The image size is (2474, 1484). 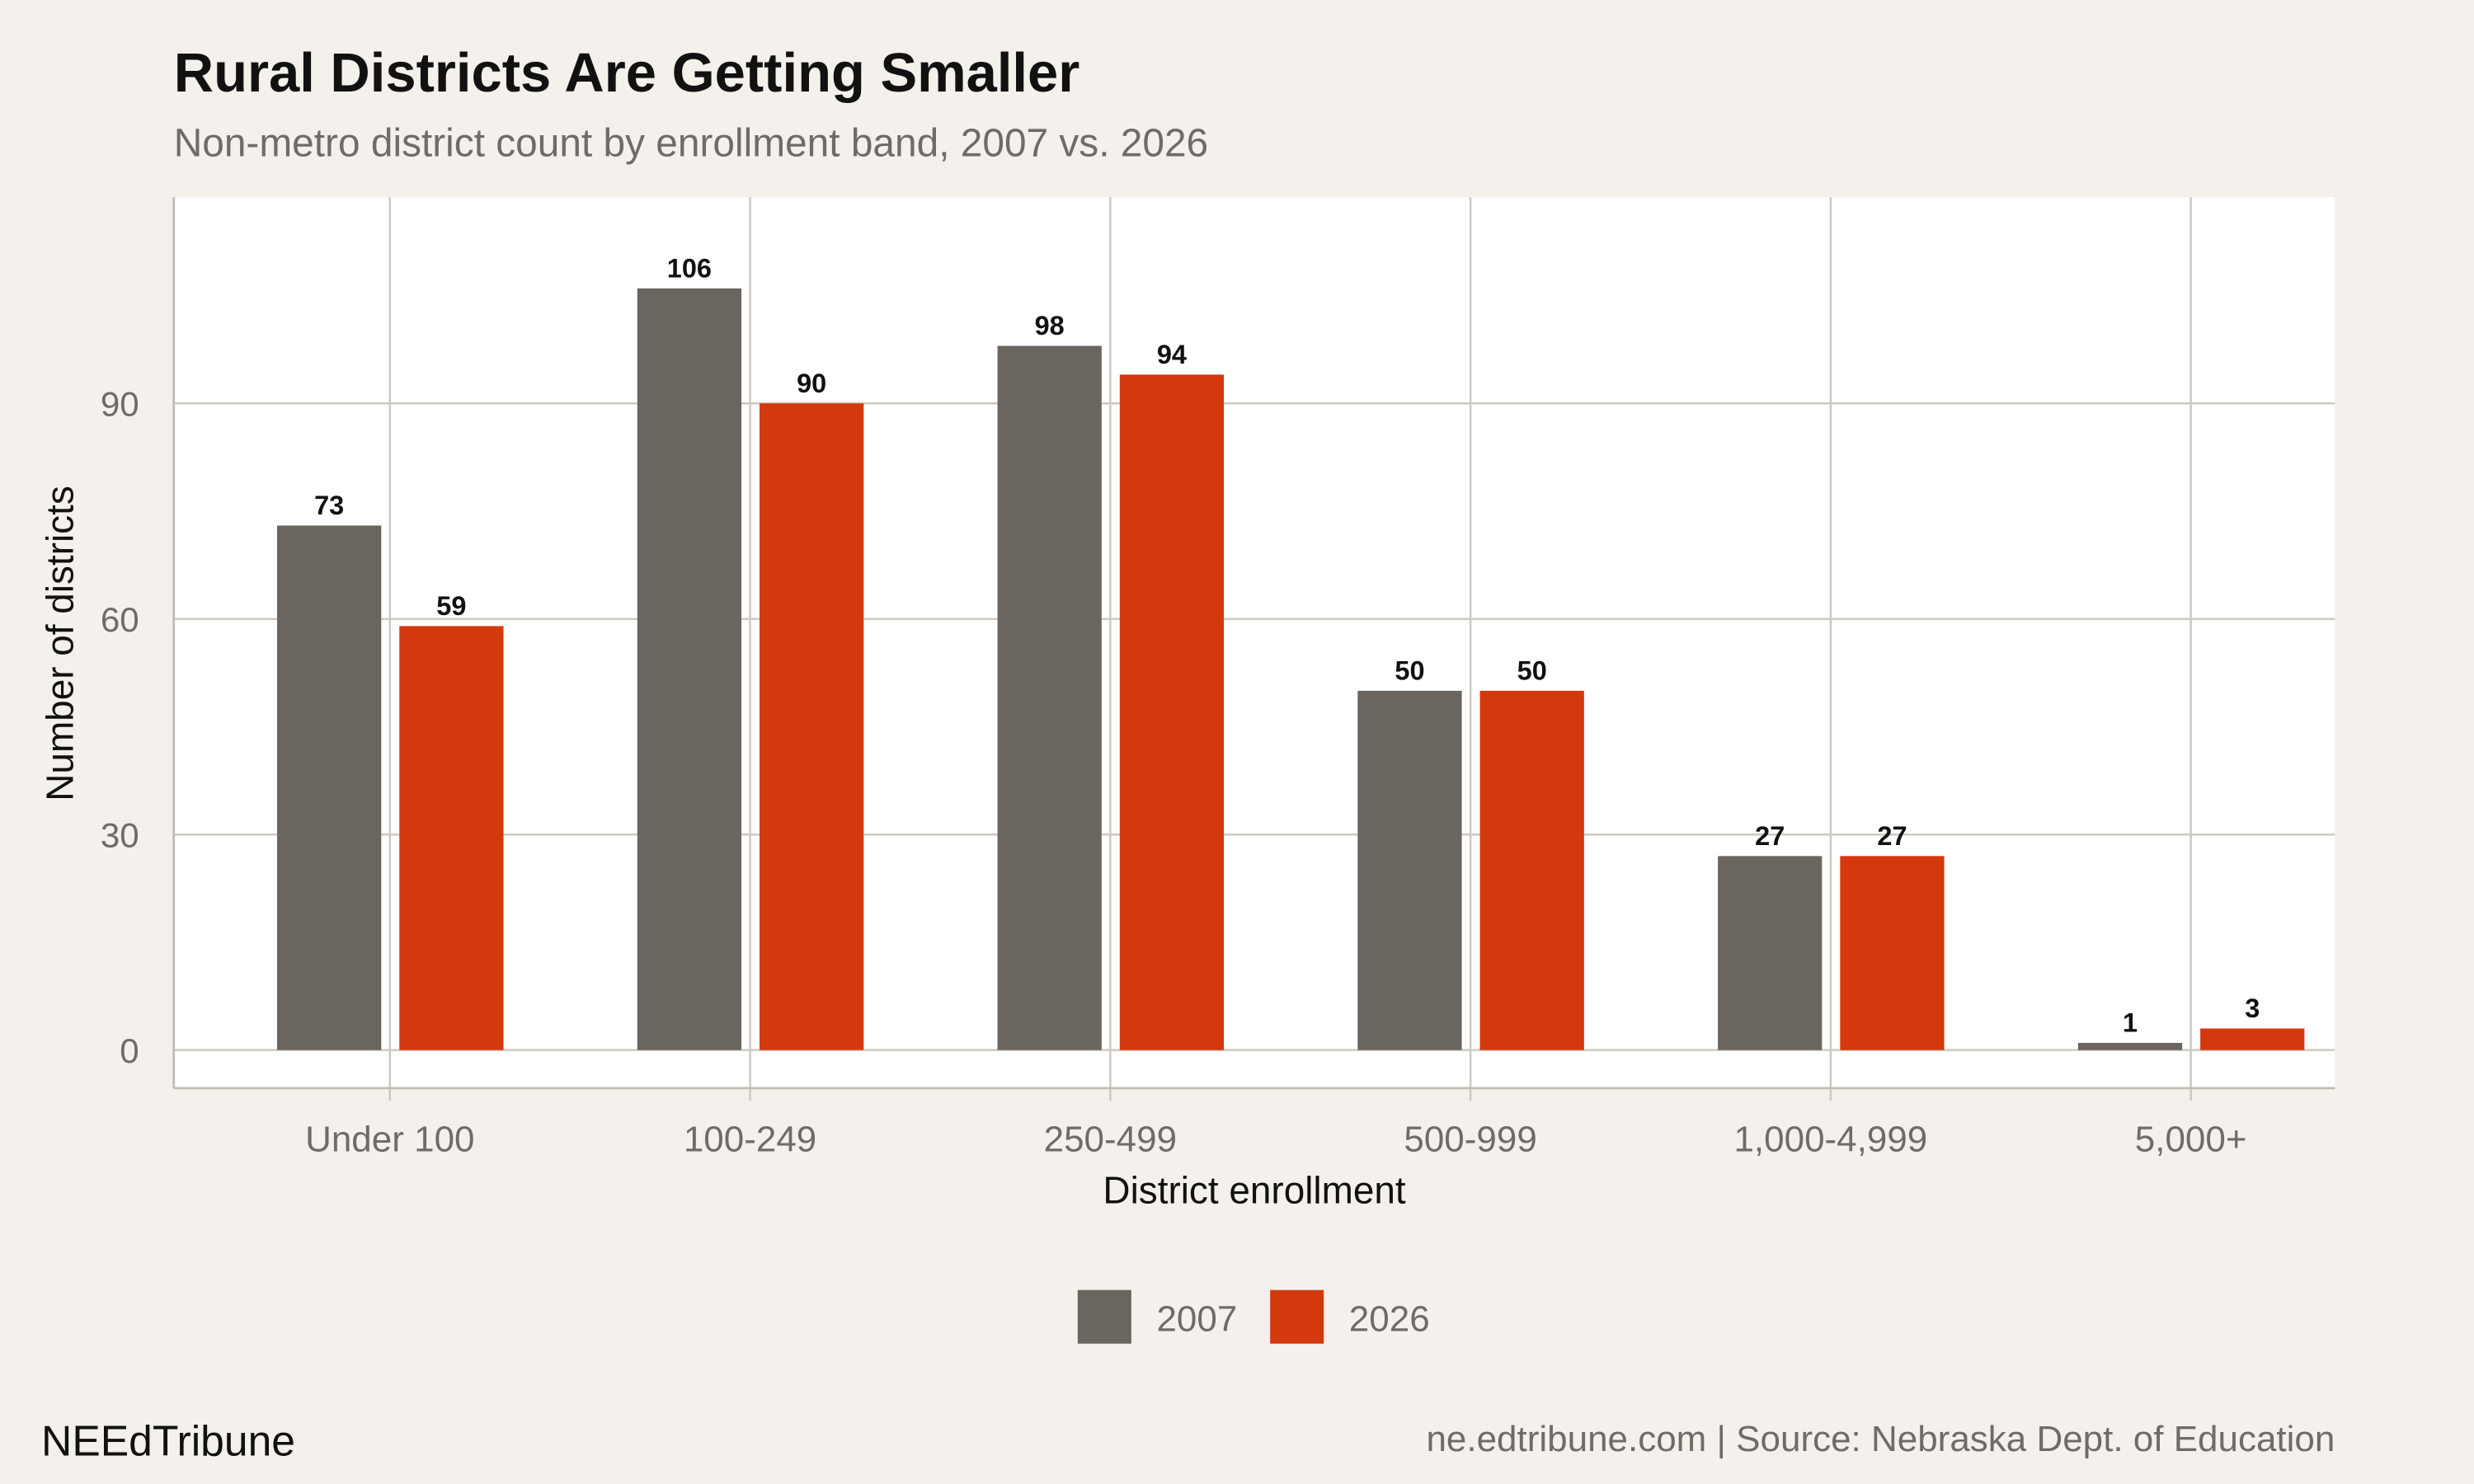 What do you see at coordinates (1389, 1318) in the screenshot?
I see `legend-label-2026: 2026` at bounding box center [1389, 1318].